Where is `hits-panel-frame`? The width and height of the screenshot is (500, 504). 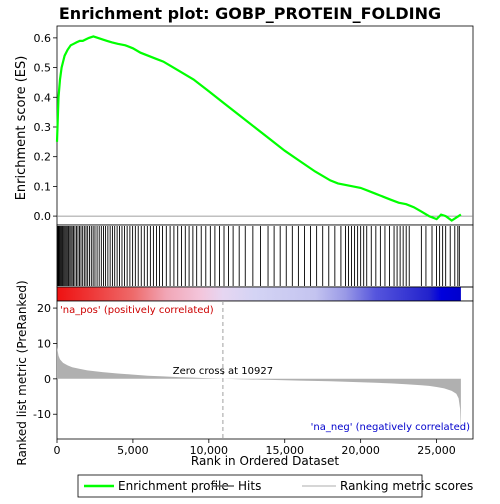
hits-panel-frame is located at coordinates (265, 256).